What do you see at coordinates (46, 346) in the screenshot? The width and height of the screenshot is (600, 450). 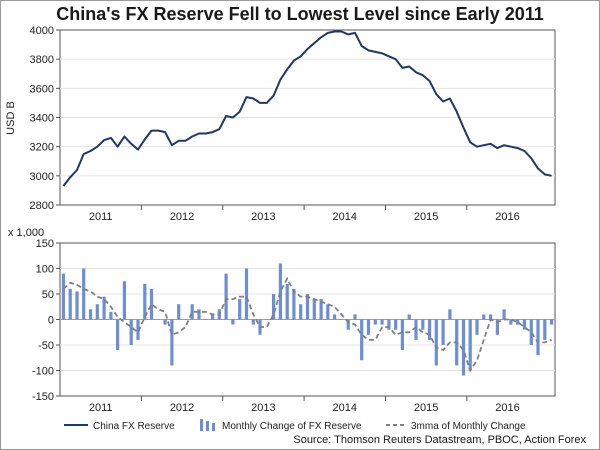 I see `y-tick-label: -50` at bounding box center [46, 346].